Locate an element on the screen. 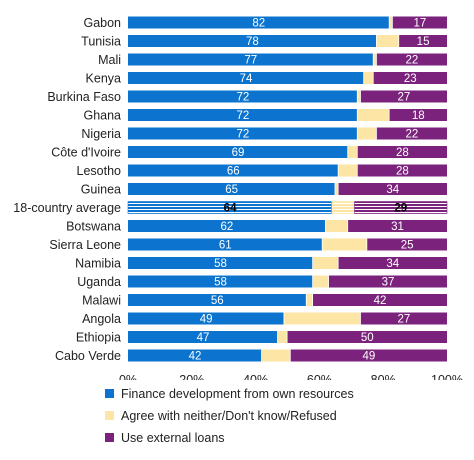  category-label-cote-d-ivoire: Côte d'Ivoire is located at coordinates (86, 153).